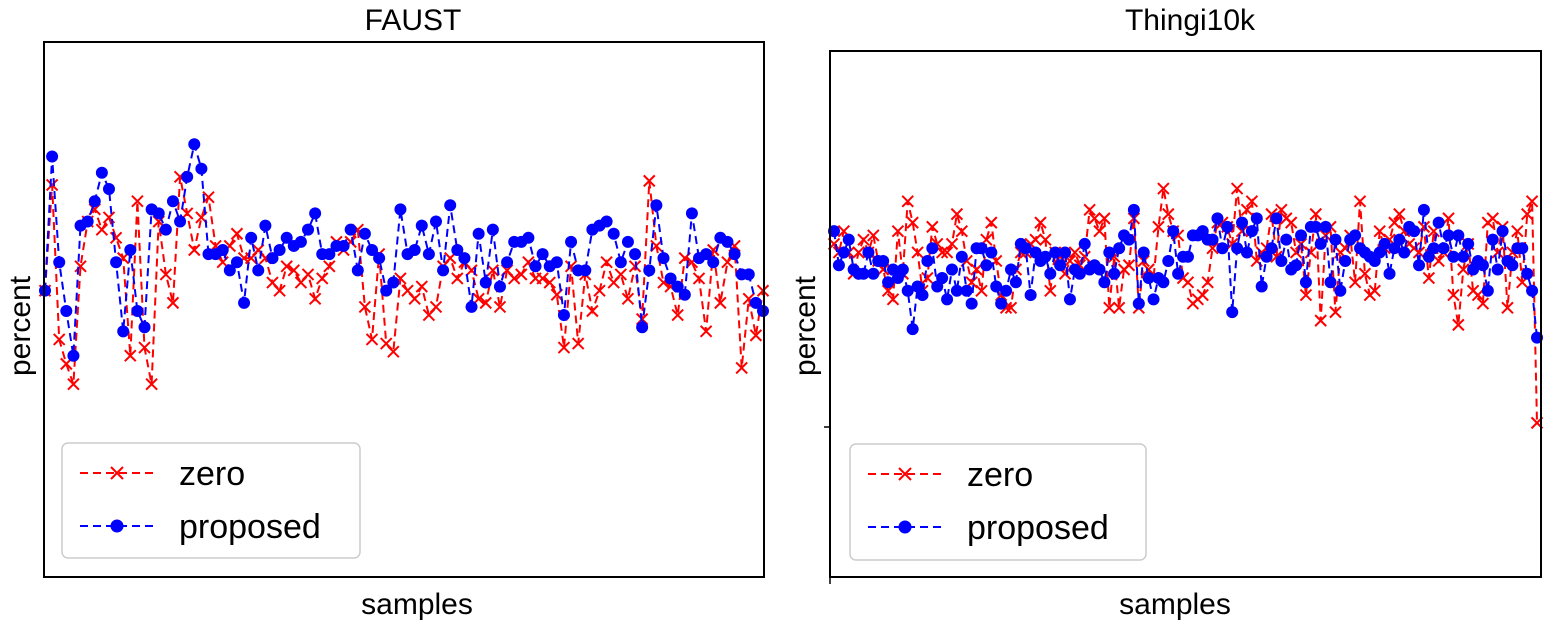 The image size is (1547, 625). Describe the element at coordinates (988, 528) in the screenshot. I see `legend-item-proposed: proposed` at that location.